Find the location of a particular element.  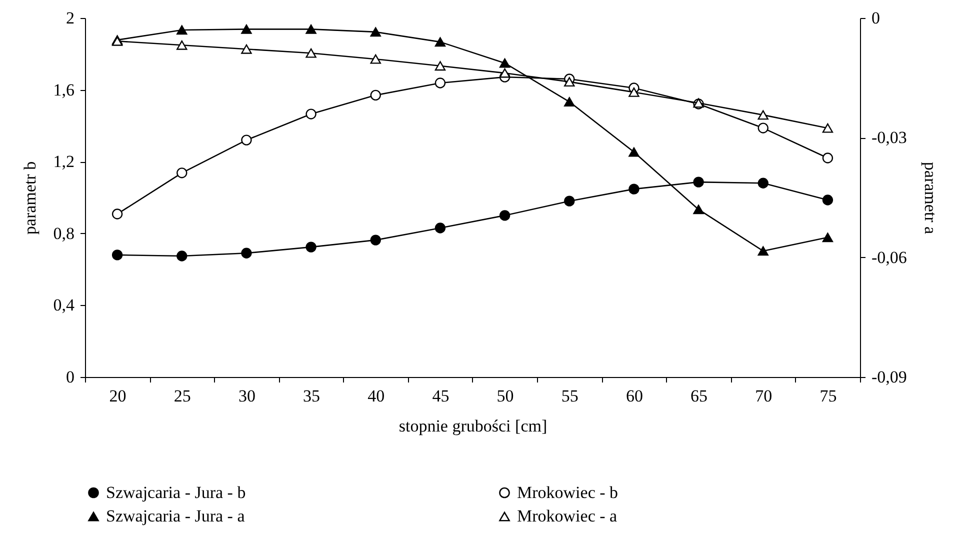

y-tick-label: 2 is located at coordinates (70, 18).